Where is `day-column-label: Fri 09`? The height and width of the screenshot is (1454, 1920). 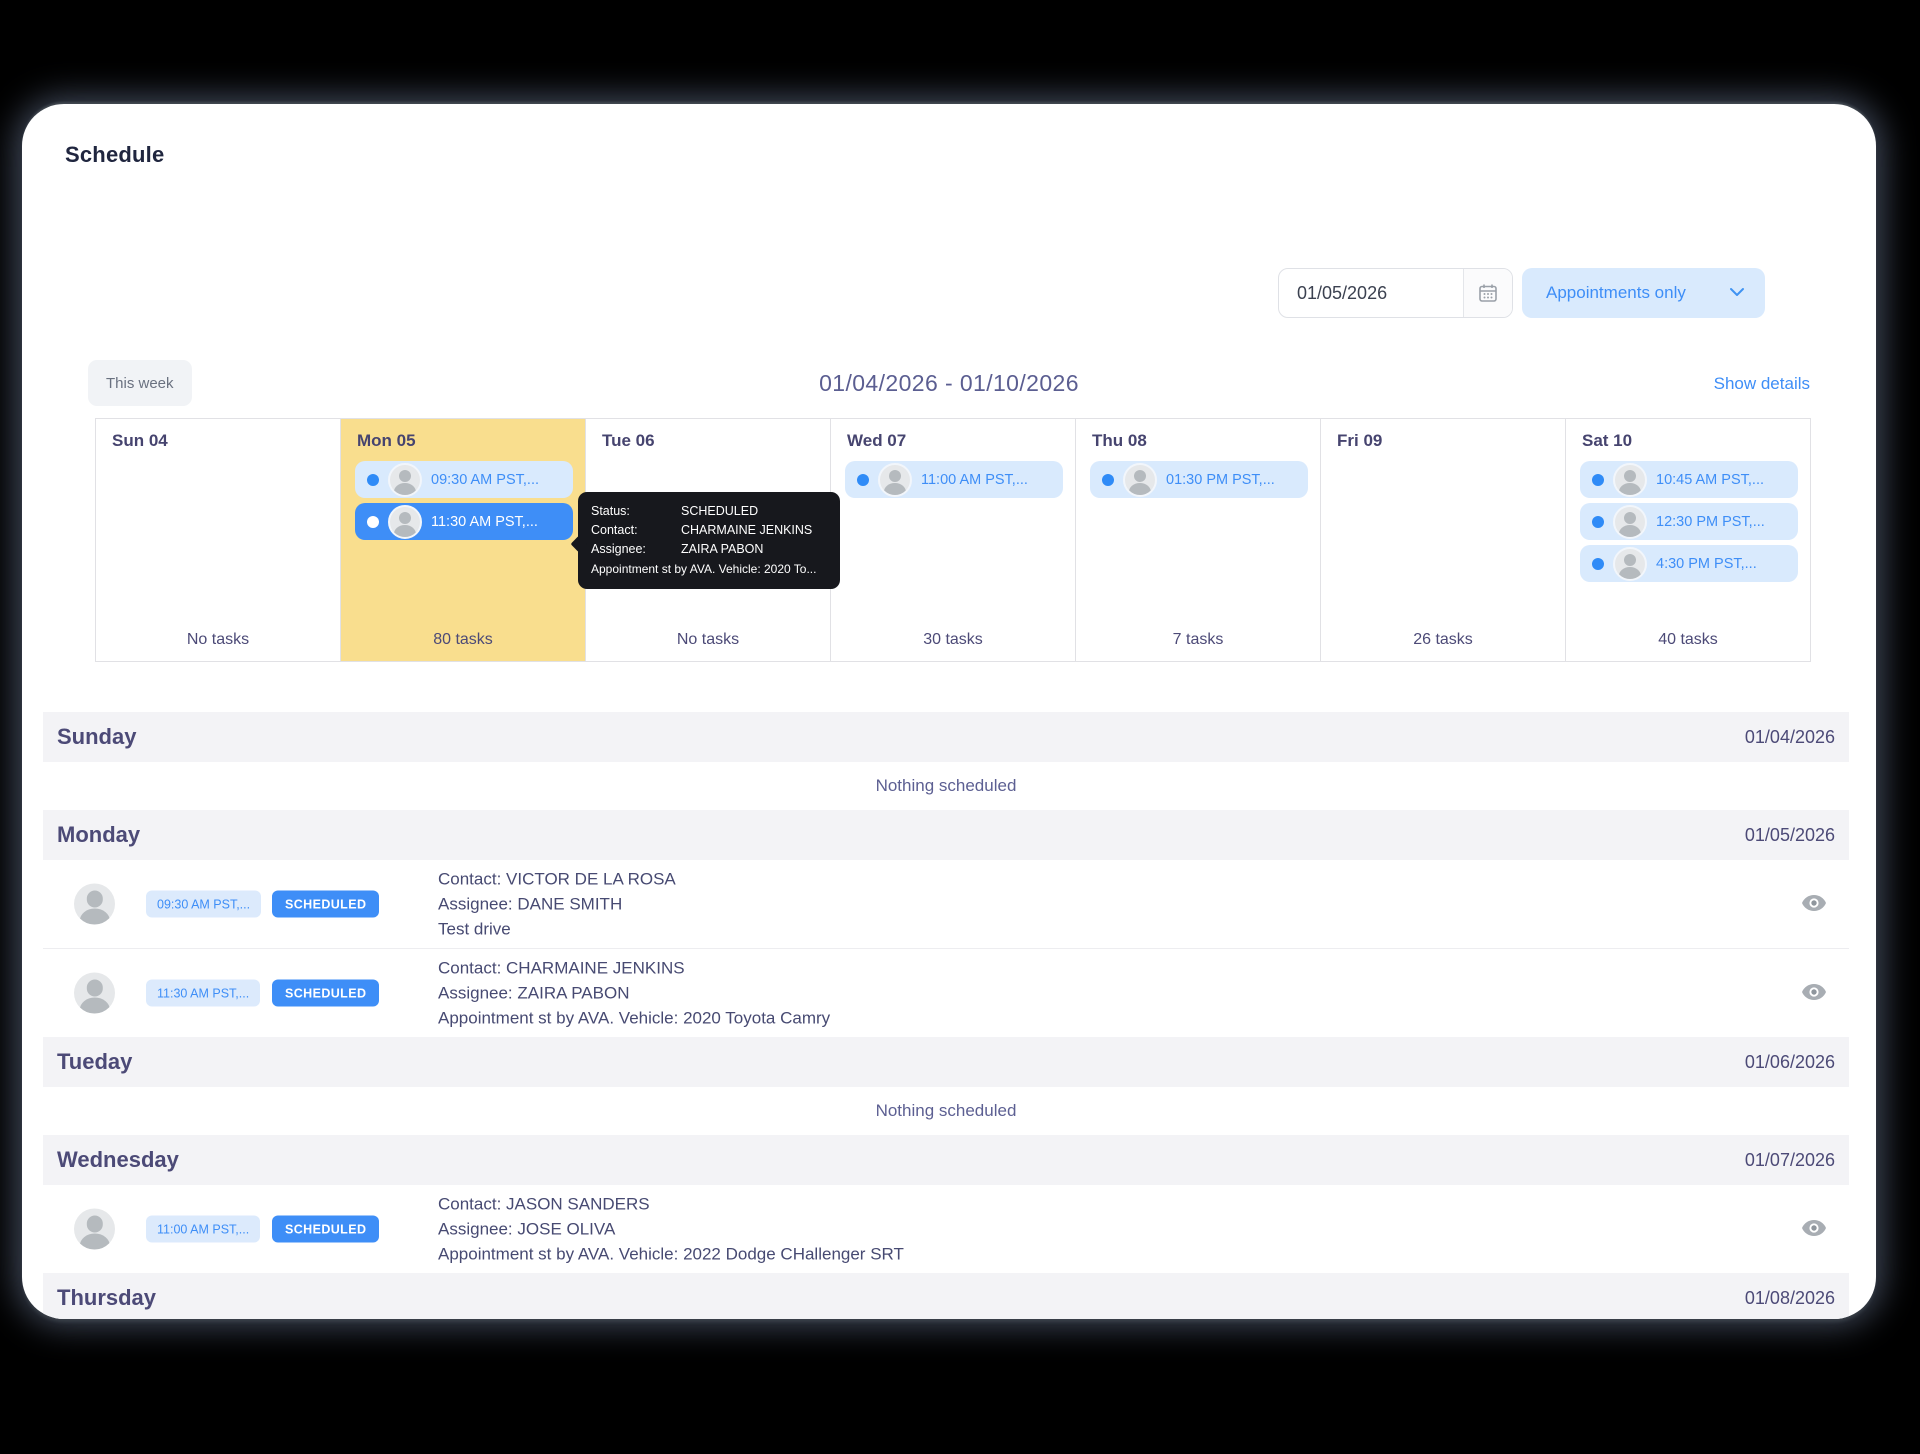
day-column-label: Fri 09 is located at coordinates (1360, 440).